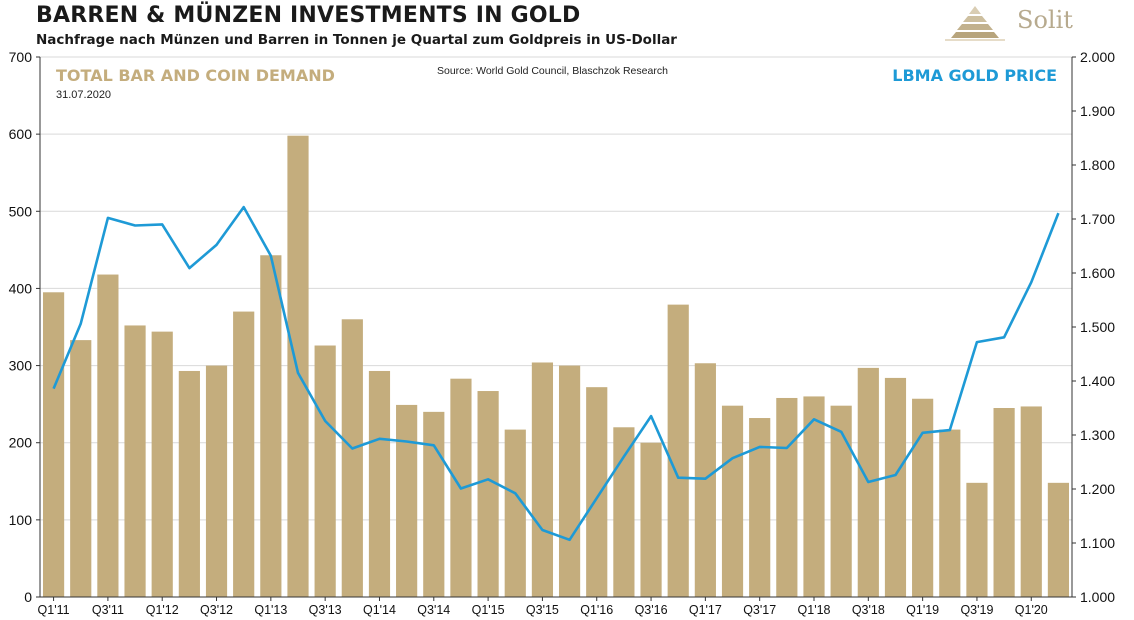  What do you see at coordinates (651, 610) in the screenshot?
I see `x-tick-label: Q3'16` at bounding box center [651, 610].